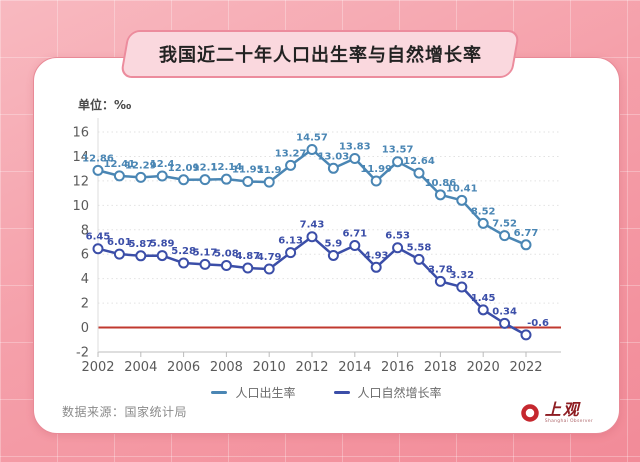  Describe the element at coordinates (205, 168) in the screenshot. I see `data-label: 12.1` at that location.